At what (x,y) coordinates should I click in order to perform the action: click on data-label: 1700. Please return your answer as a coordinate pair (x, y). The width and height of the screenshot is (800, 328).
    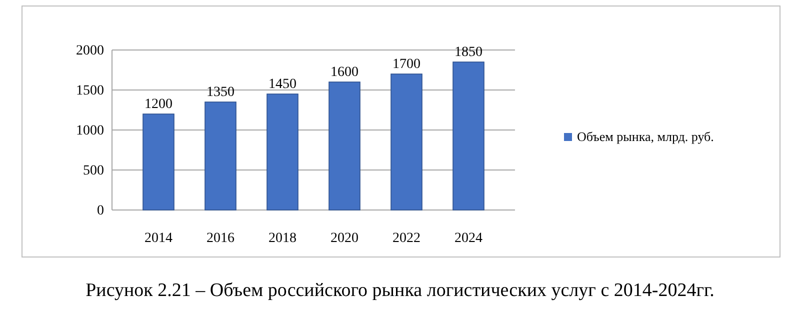
    Looking at the image, I should click on (406, 64).